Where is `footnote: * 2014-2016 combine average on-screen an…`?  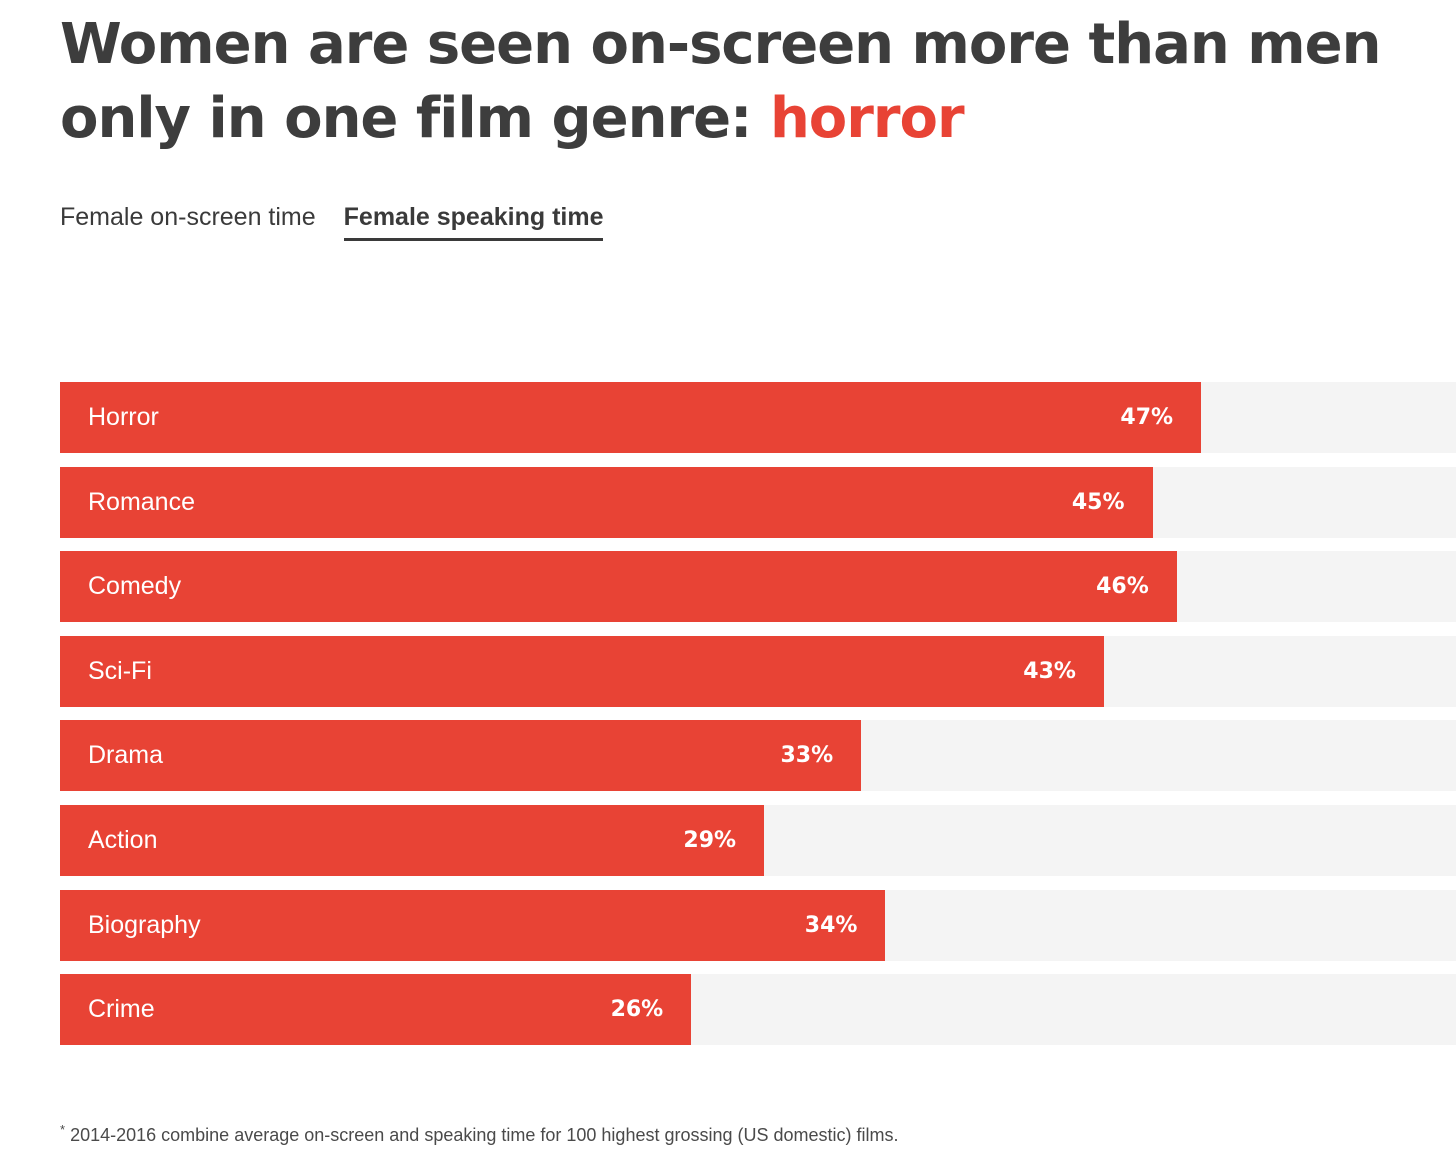 footnote: * 2014-2016 combine average on-screen an… is located at coordinates (479, 1134).